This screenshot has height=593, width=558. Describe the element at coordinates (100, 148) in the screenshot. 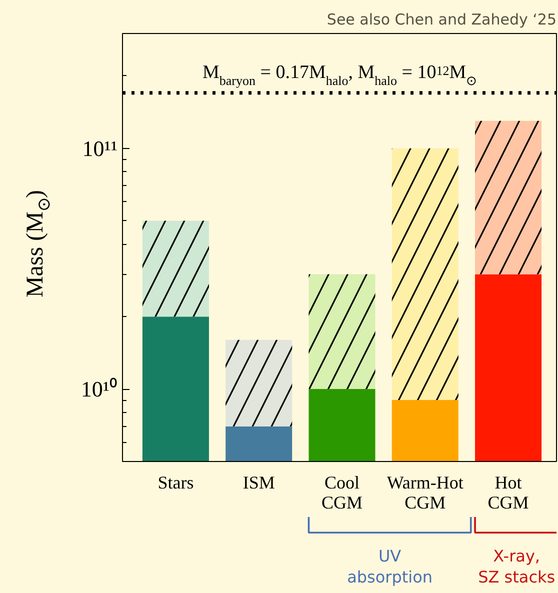

I see `y-tick-label: 10¹¹` at that location.